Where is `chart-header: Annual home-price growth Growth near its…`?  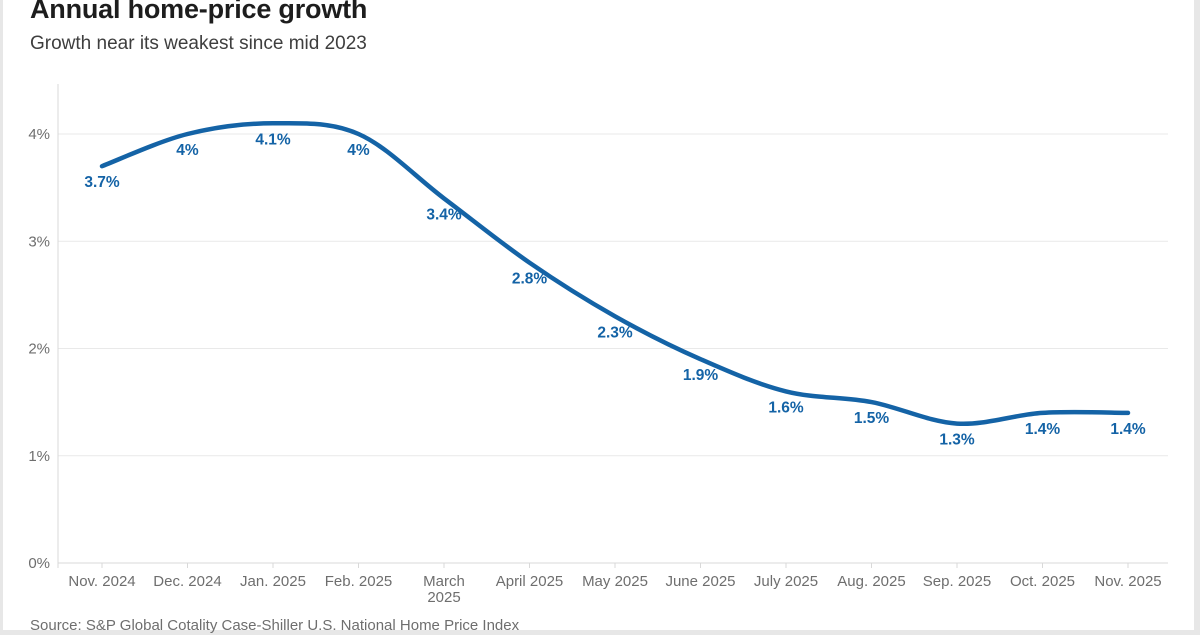 chart-header: Annual home-price growth Growth near its… is located at coordinates (595, 28).